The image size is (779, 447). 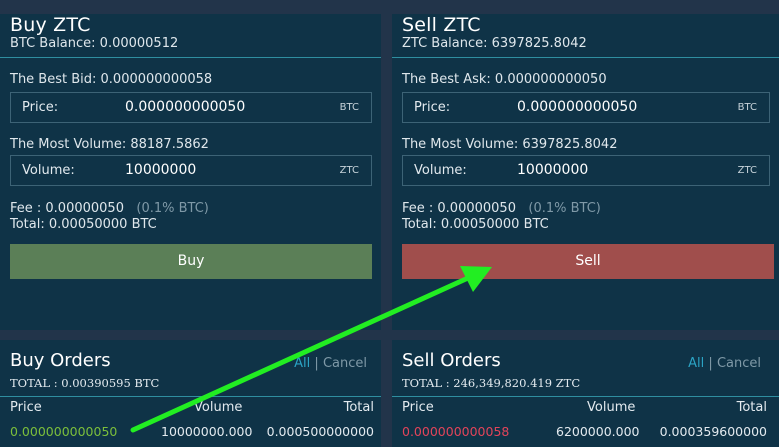 What do you see at coordinates (475, 224) in the screenshot?
I see `sell-total: Total: 0.00050000 BTC` at bounding box center [475, 224].